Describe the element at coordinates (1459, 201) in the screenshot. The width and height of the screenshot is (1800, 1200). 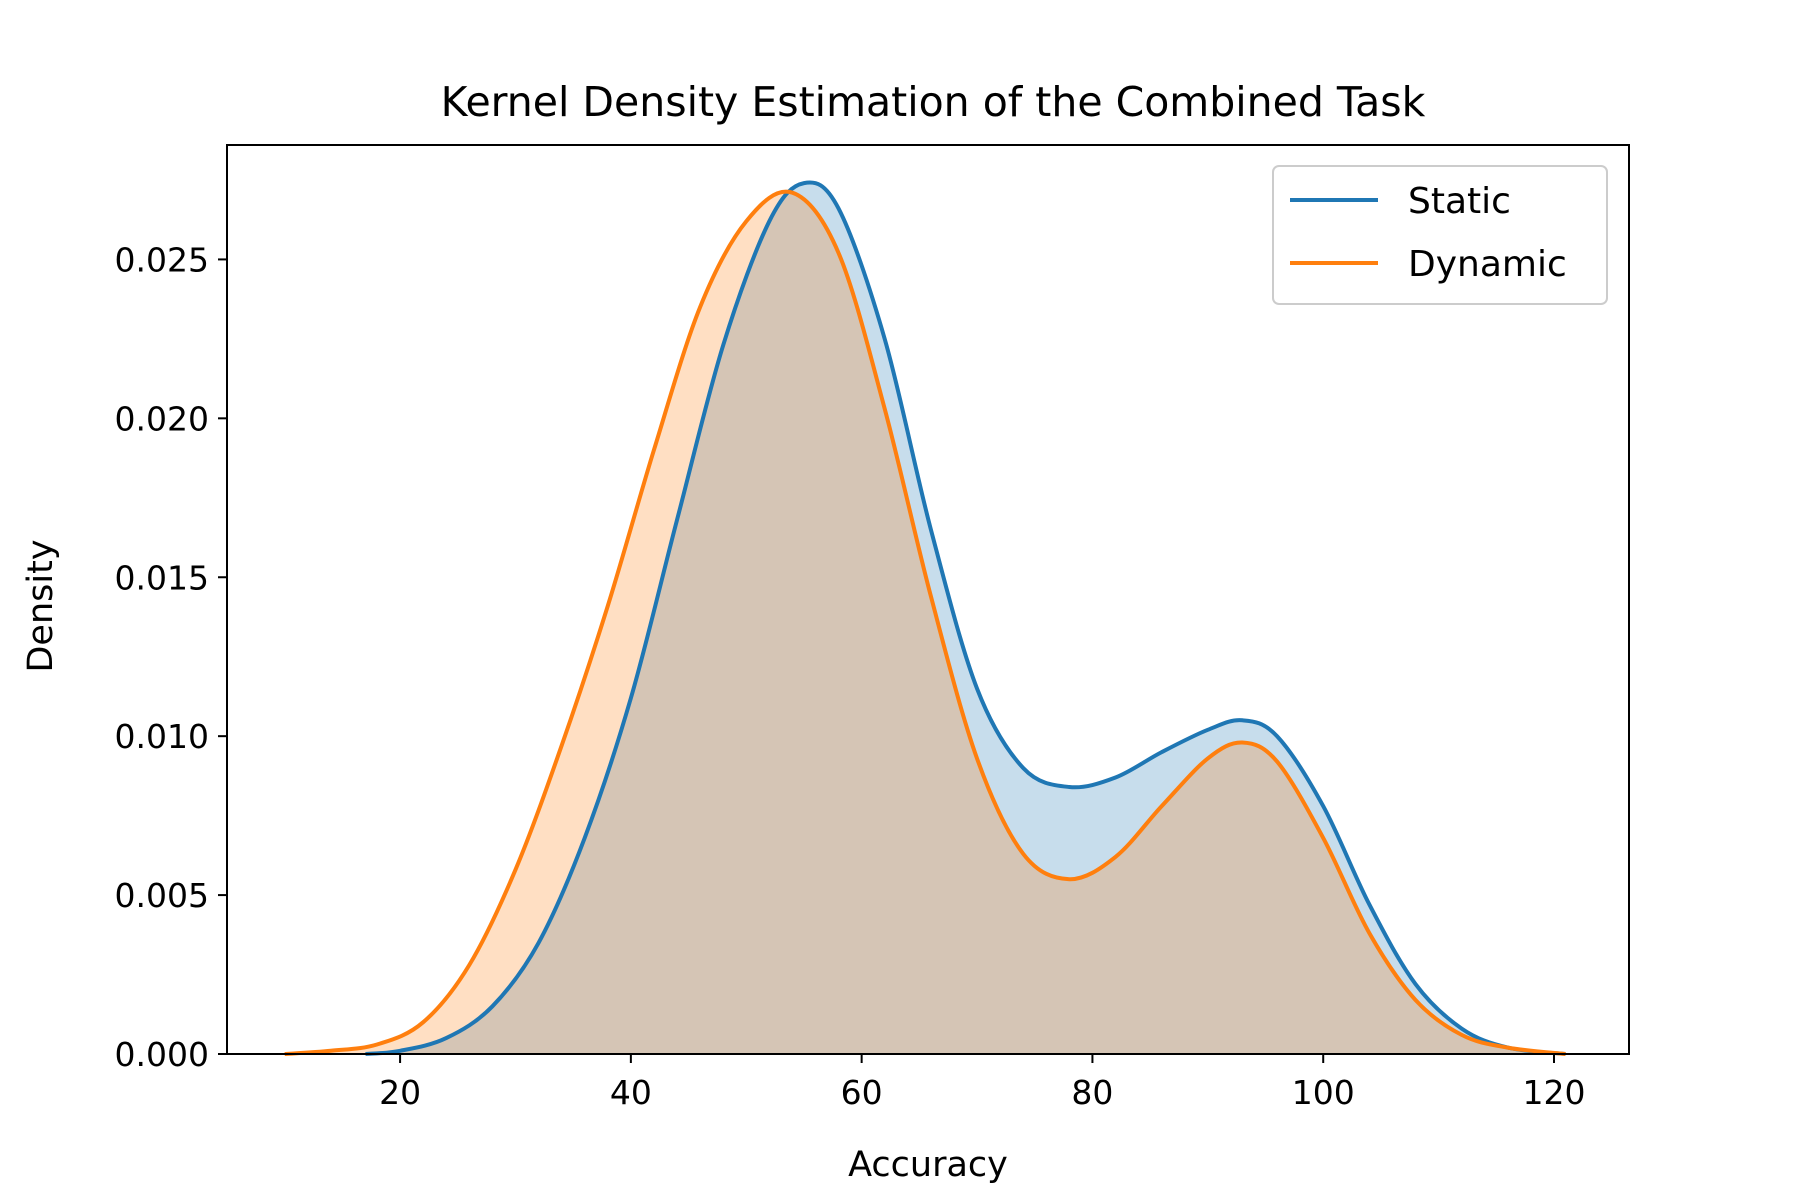
I see `legend-label-static: Static` at that location.